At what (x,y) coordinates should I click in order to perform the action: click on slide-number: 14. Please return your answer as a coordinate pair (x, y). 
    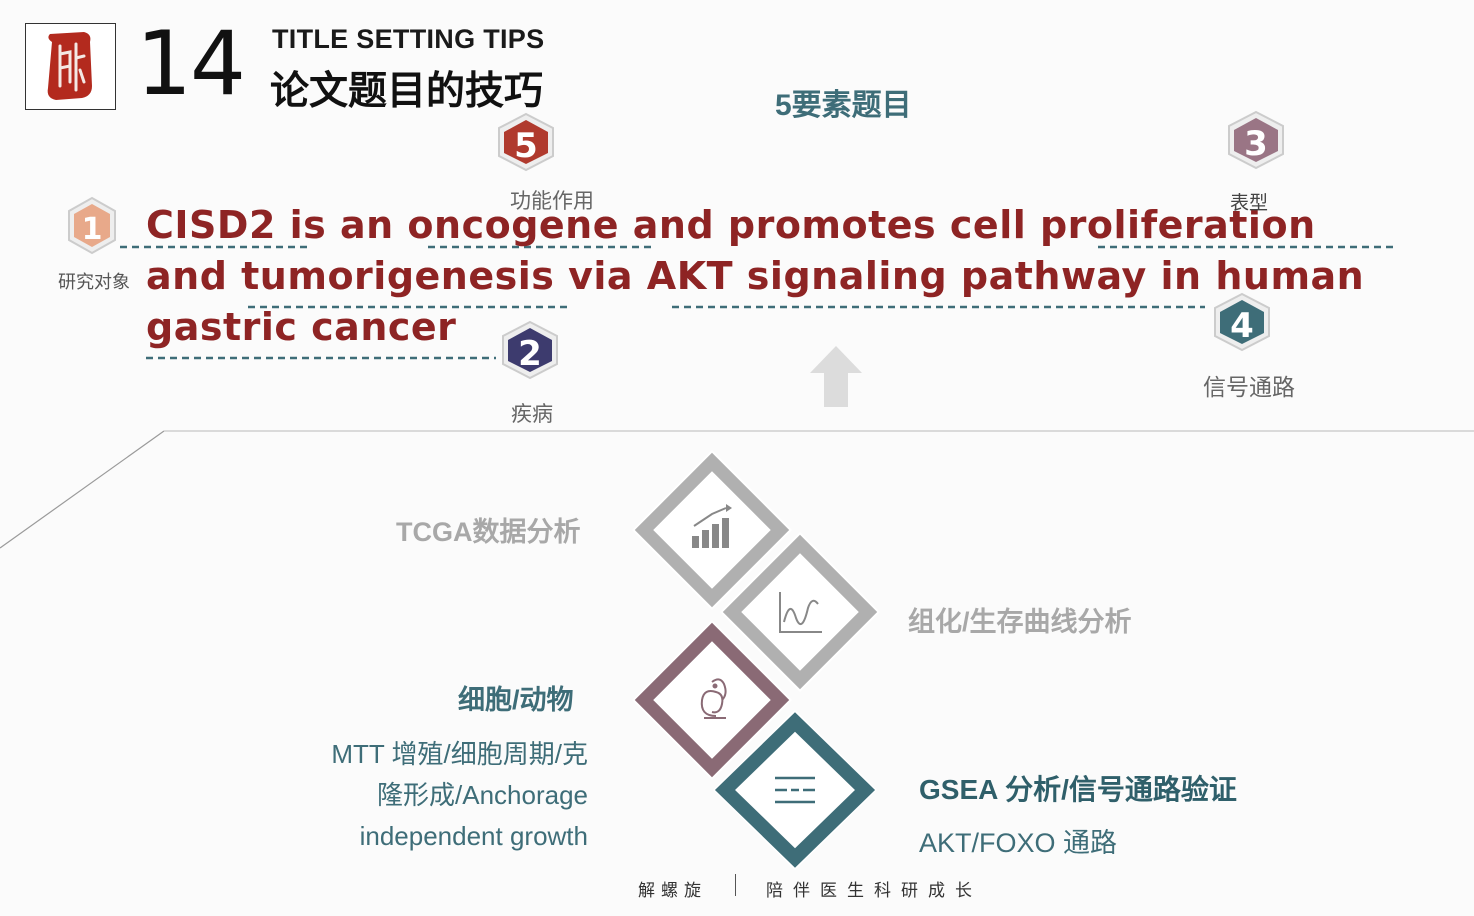
    Looking at the image, I should click on (191, 63).